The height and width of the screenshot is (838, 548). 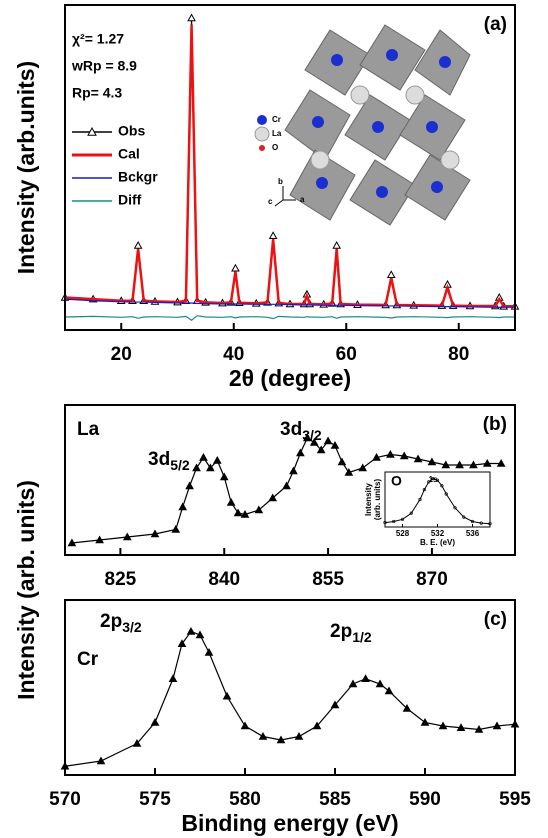 I want to click on panel-label: (c), so click(x=495, y=619).